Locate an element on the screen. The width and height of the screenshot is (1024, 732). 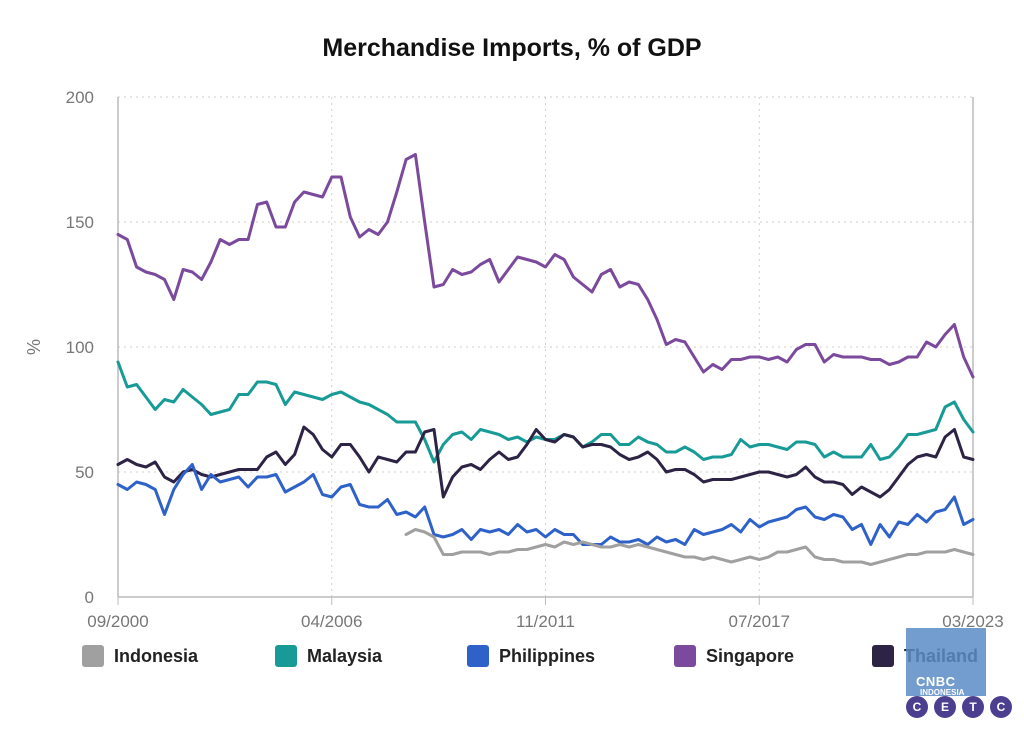
y-tick-label: 200 is located at coordinates (80, 97).